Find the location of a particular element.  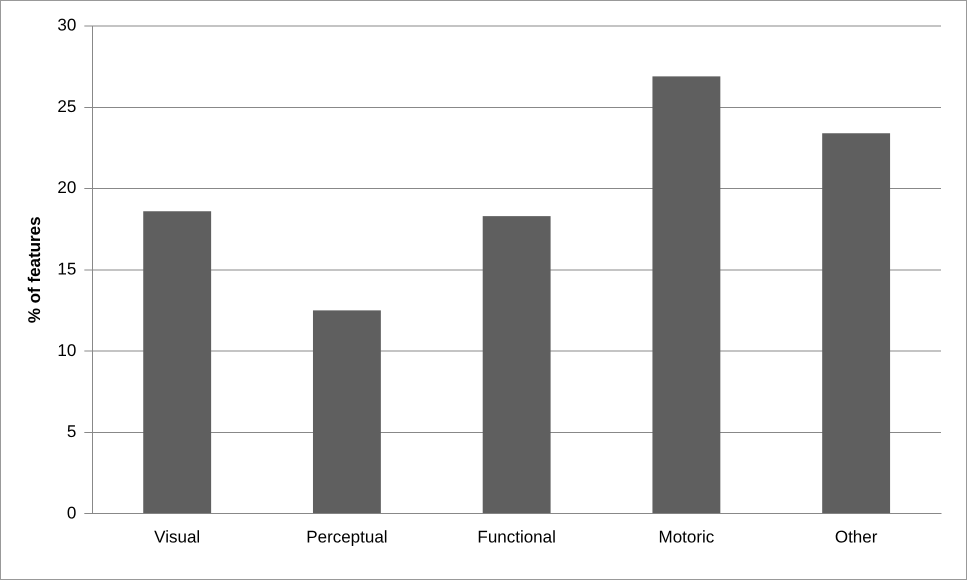

x-tick-label: Other is located at coordinates (856, 536).